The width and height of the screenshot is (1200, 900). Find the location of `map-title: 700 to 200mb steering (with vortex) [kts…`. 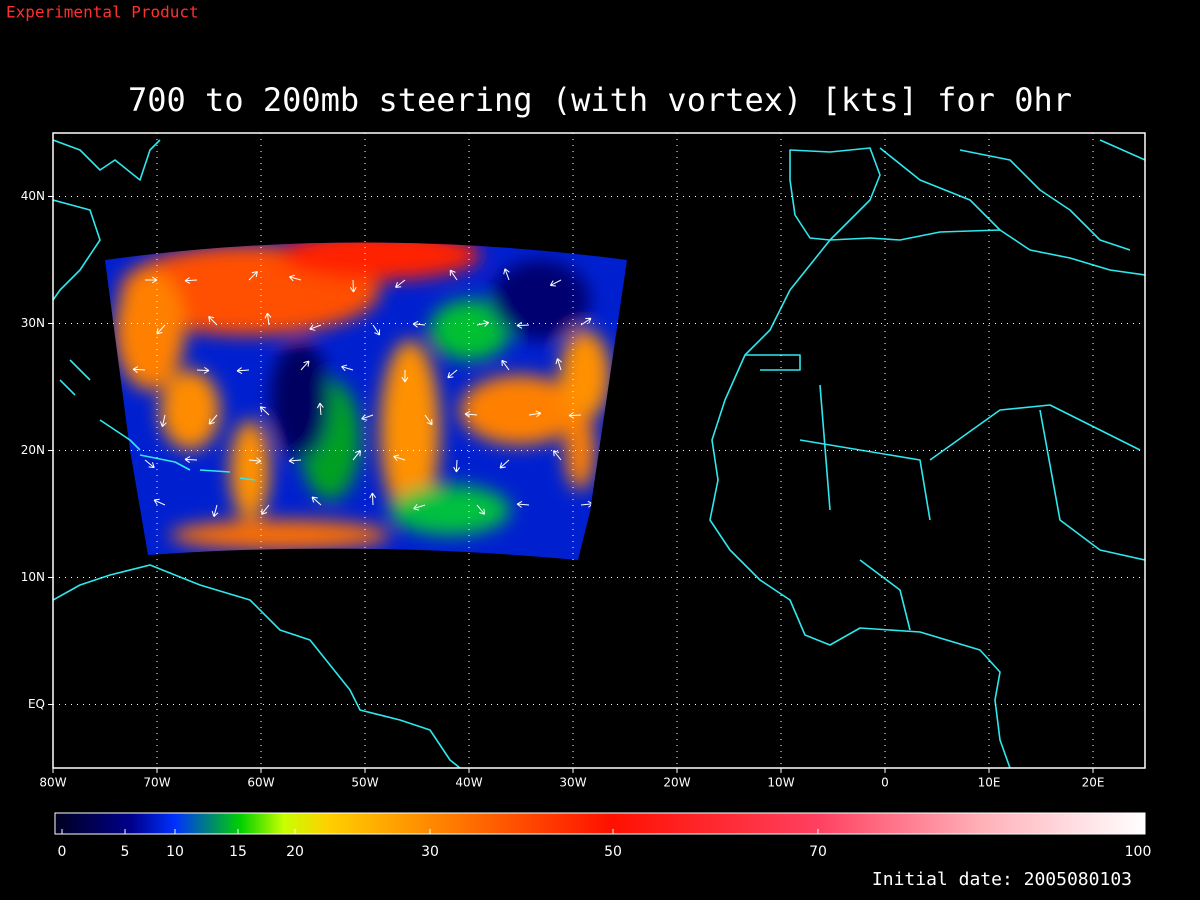

map-title: 700 to 200mb steering (with vortex) [kts… is located at coordinates (600, 100).